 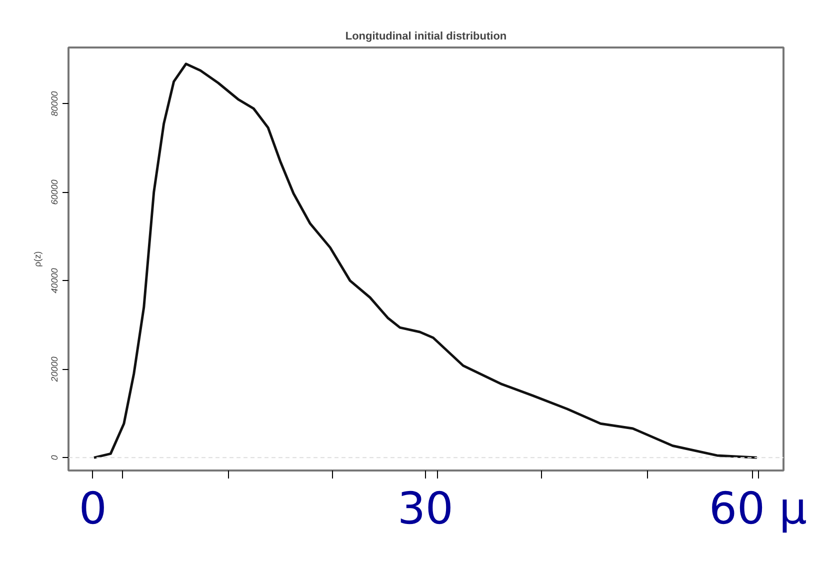 I want to click on y-tick-label: 0, so click(x=55, y=457).